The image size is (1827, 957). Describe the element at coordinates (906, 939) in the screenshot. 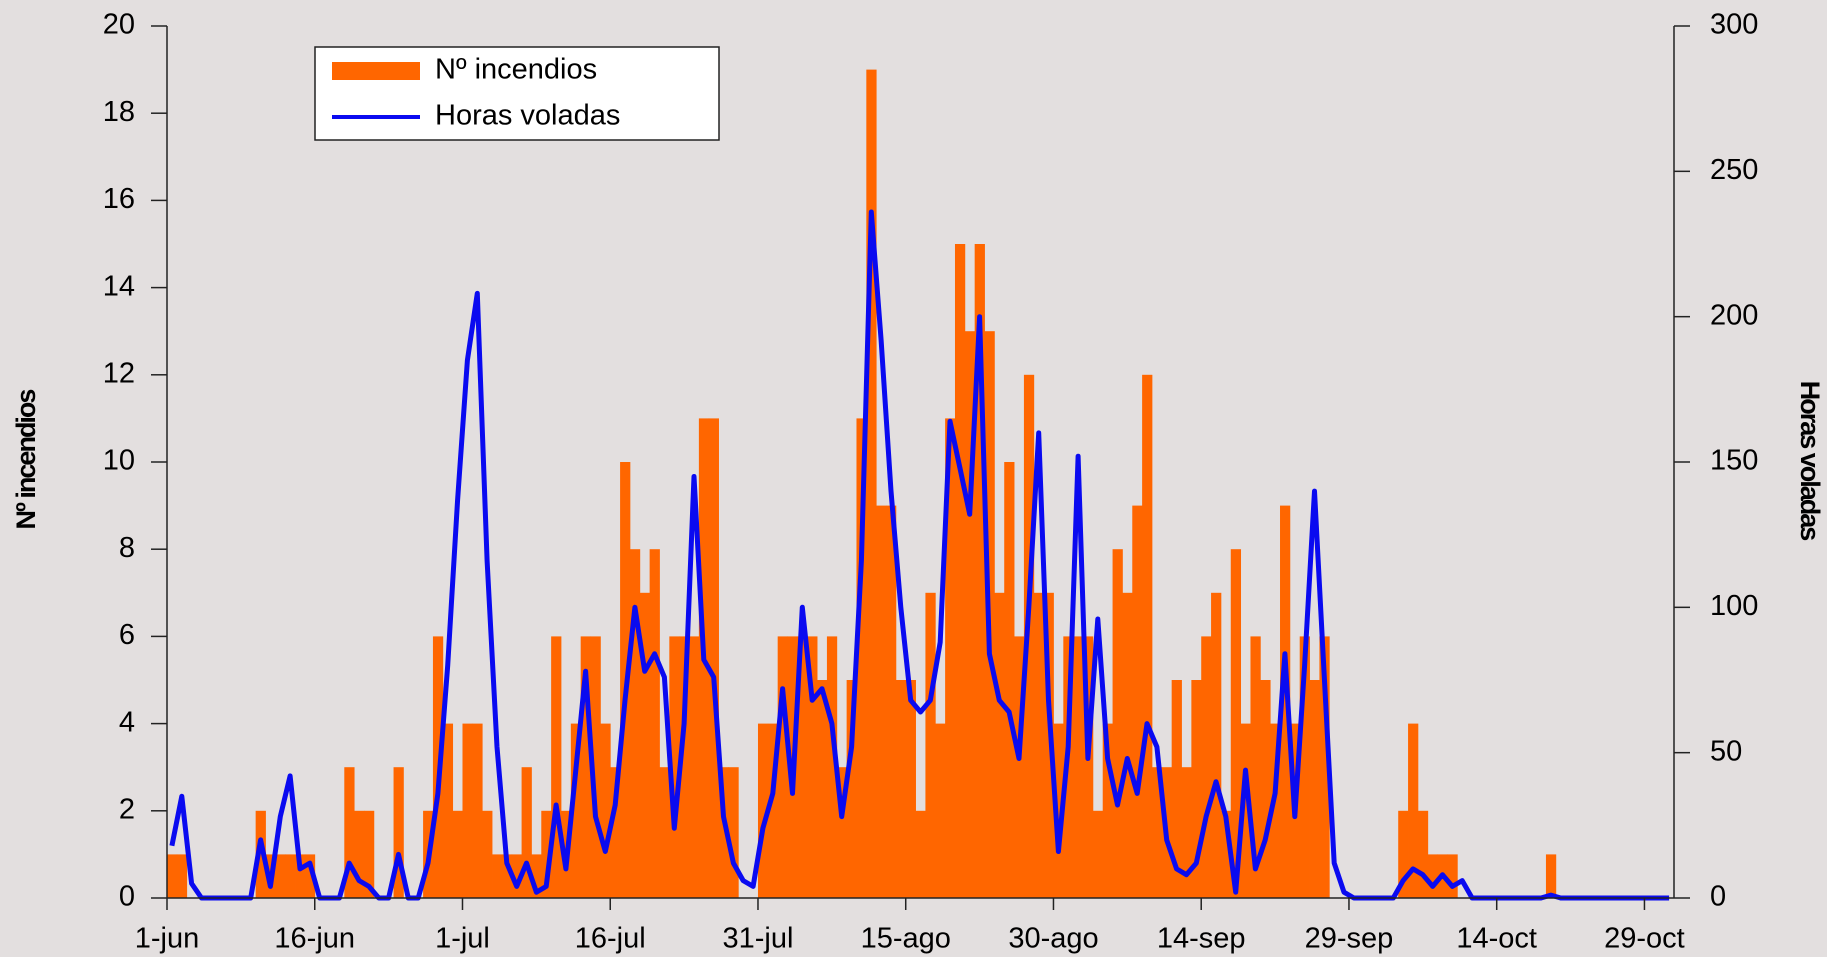

I see `x-tick-label: 15-ago` at that location.